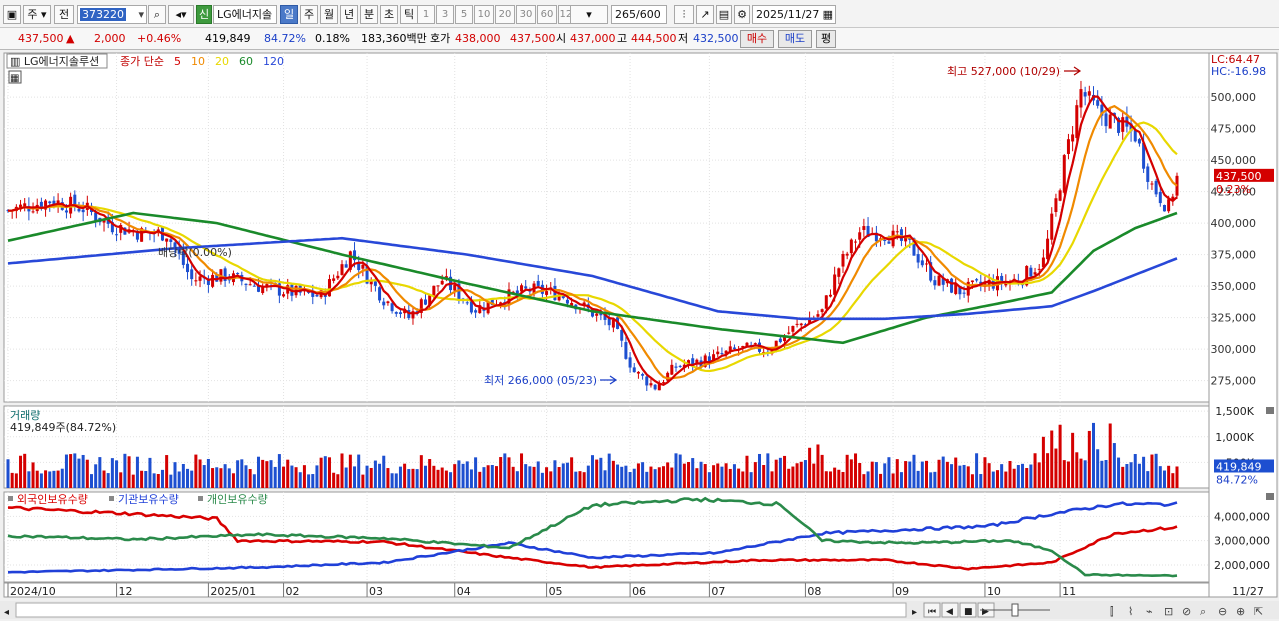 The height and width of the screenshot is (621, 1279). I want to click on draw-tool-icon: ↗, so click(705, 14).